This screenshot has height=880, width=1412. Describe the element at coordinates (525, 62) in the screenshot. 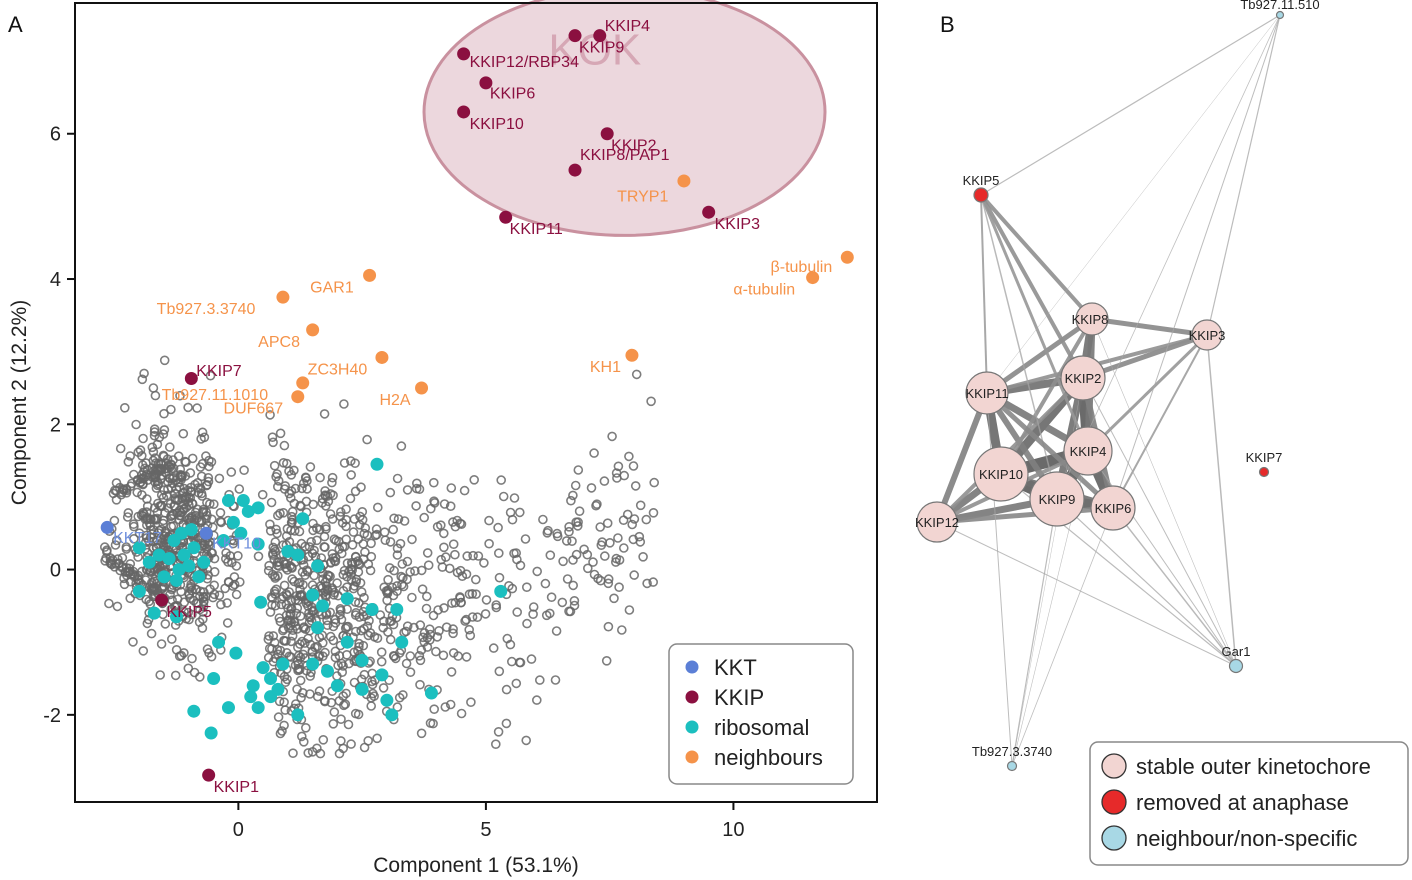

I see `point-label: KKIP12/RBP34` at that location.